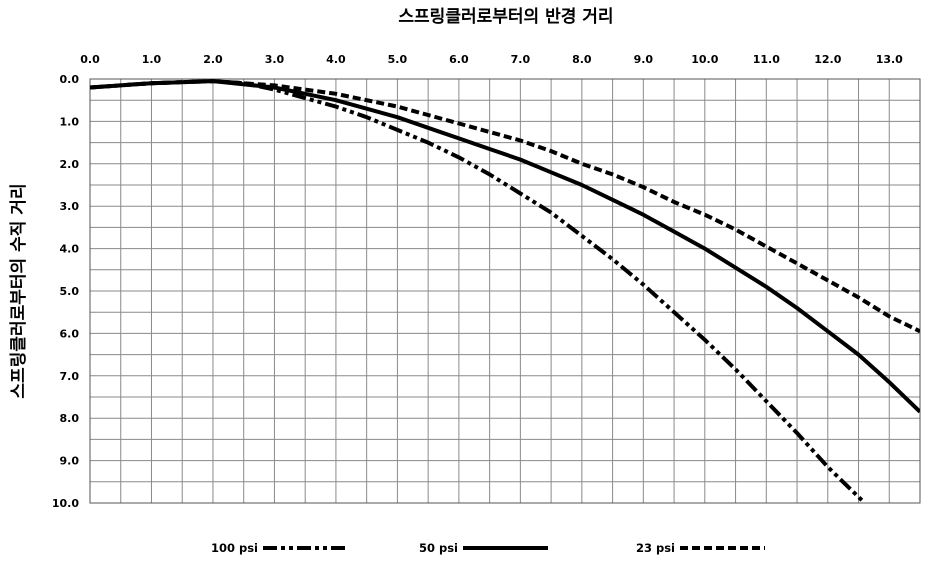  What do you see at coordinates (213, 59) in the screenshot?
I see `x-tick-label: 2.0` at bounding box center [213, 59].